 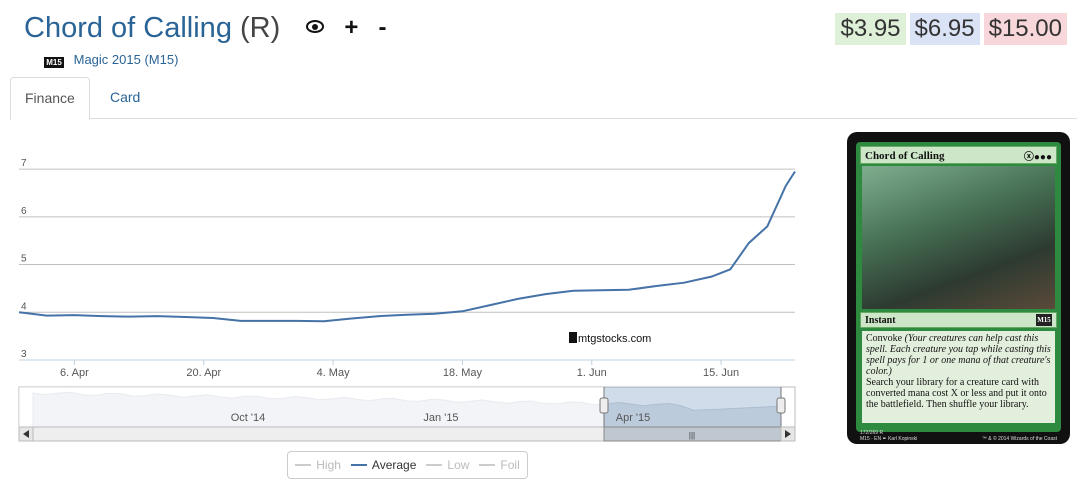 What do you see at coordinates (260, 28) in the screenshot?
I see `rarity-label: (R)` at bounding box center [260, 28].